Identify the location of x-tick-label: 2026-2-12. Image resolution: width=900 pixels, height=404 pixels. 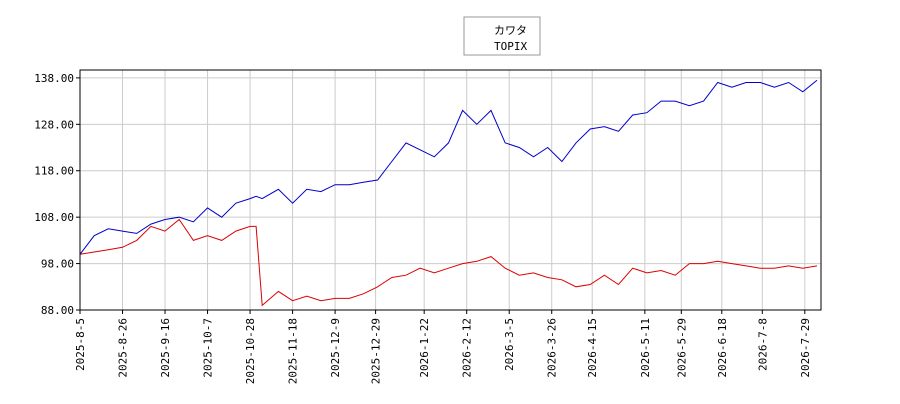
(467, 348).